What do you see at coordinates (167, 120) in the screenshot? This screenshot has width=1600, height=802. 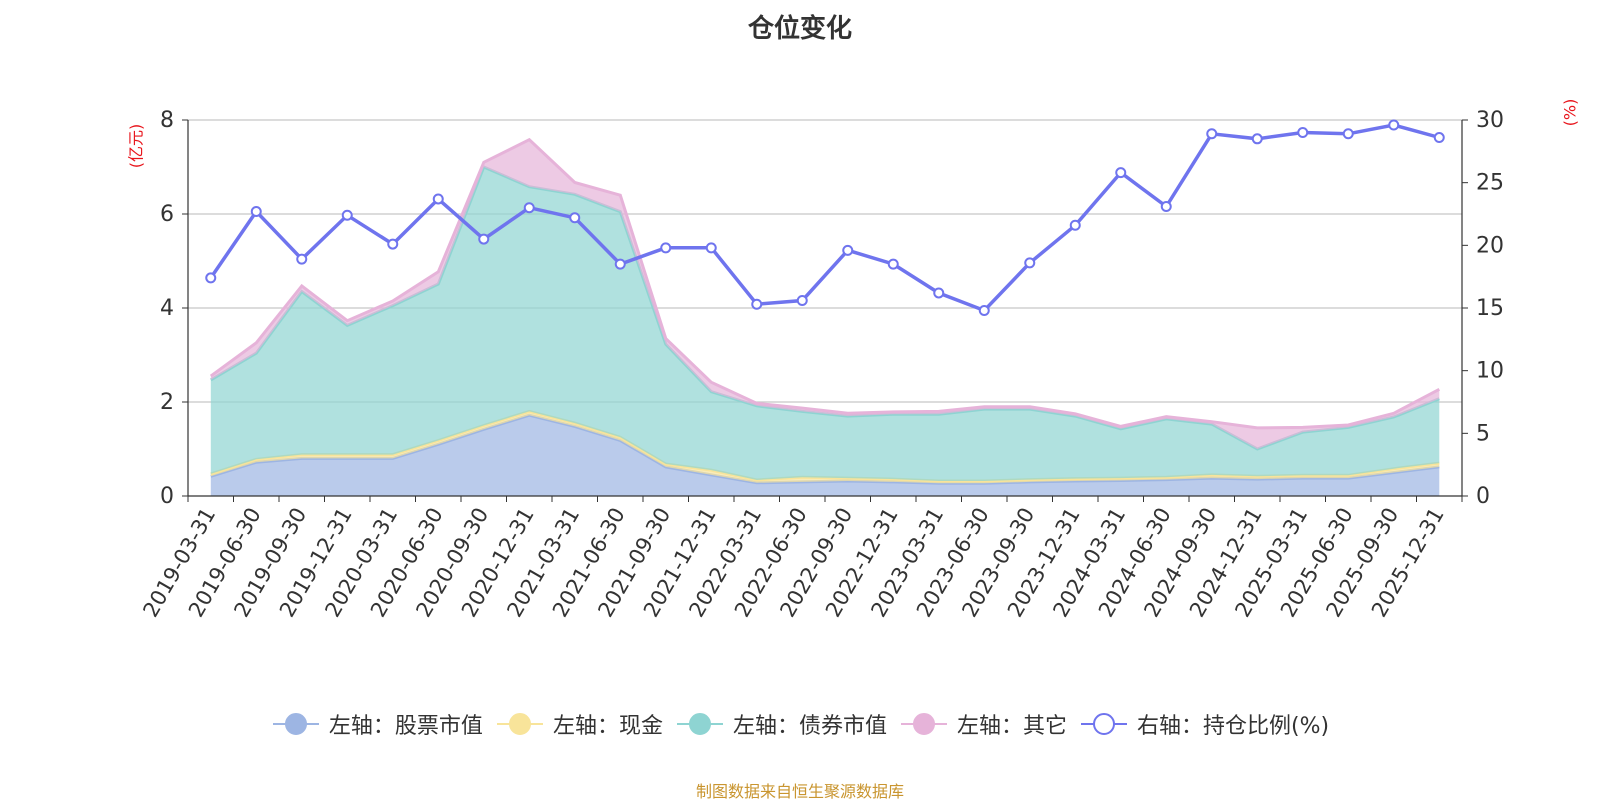 I see `left-axis-tick-label: 8` at bounding box center [167, 120].